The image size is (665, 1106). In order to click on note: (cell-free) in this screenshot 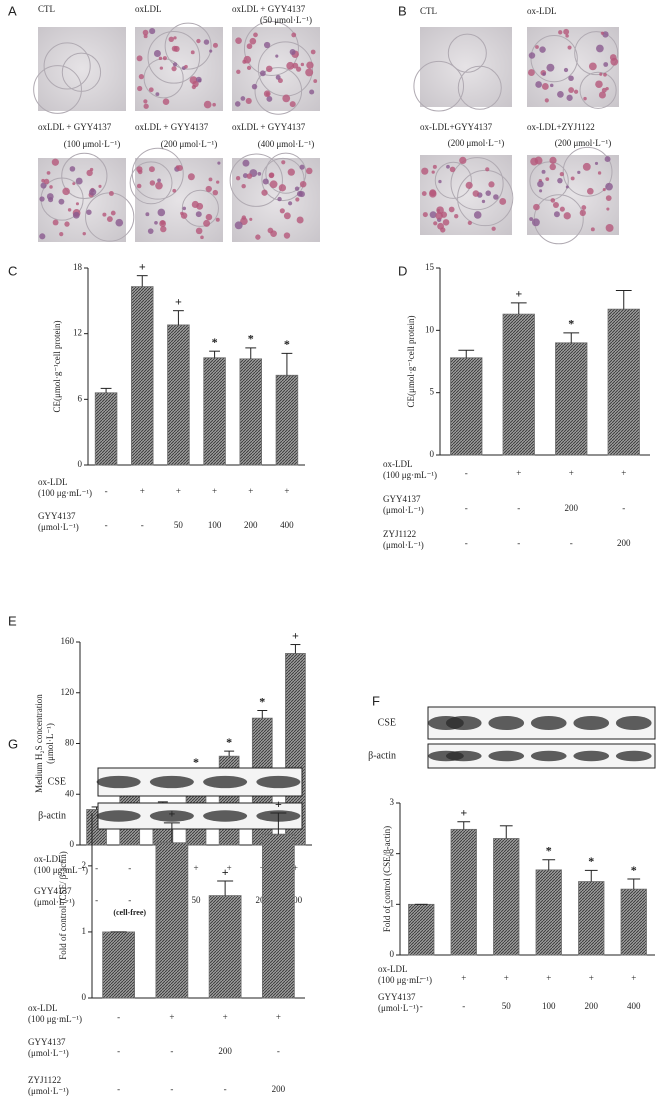, I will do `click(129, 912)`.